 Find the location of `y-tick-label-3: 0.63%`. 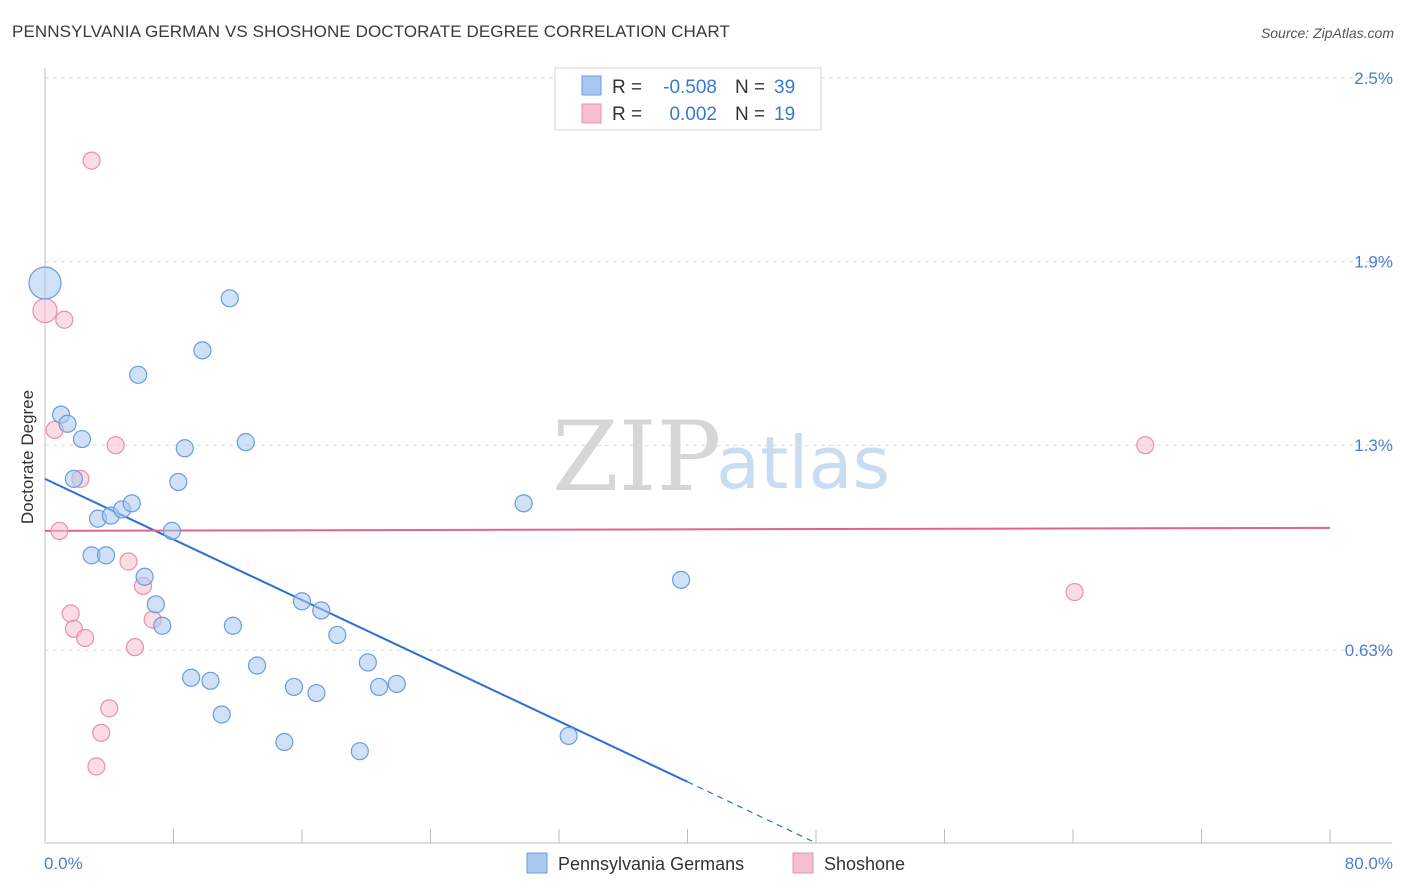

y-tick-label-3: 0.63% is located at coordinates (1369, 650).